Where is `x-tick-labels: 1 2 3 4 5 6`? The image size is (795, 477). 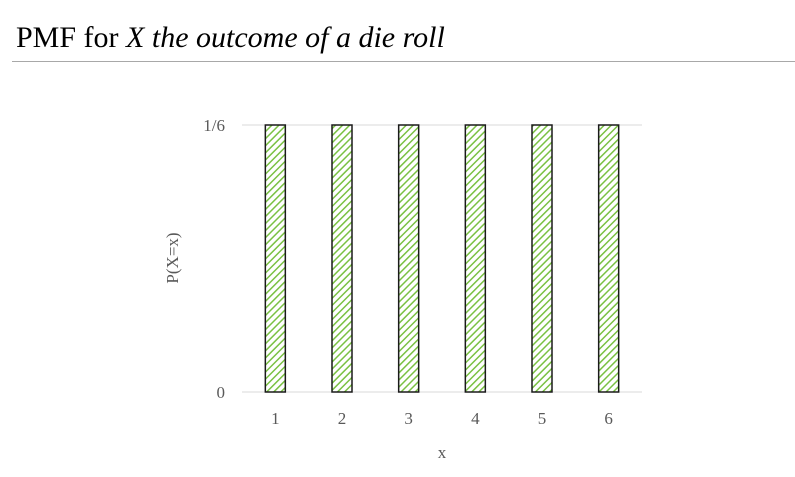 x-tick-labels: 1 2 3 4 5 6 is located at coordinates (442, 418).